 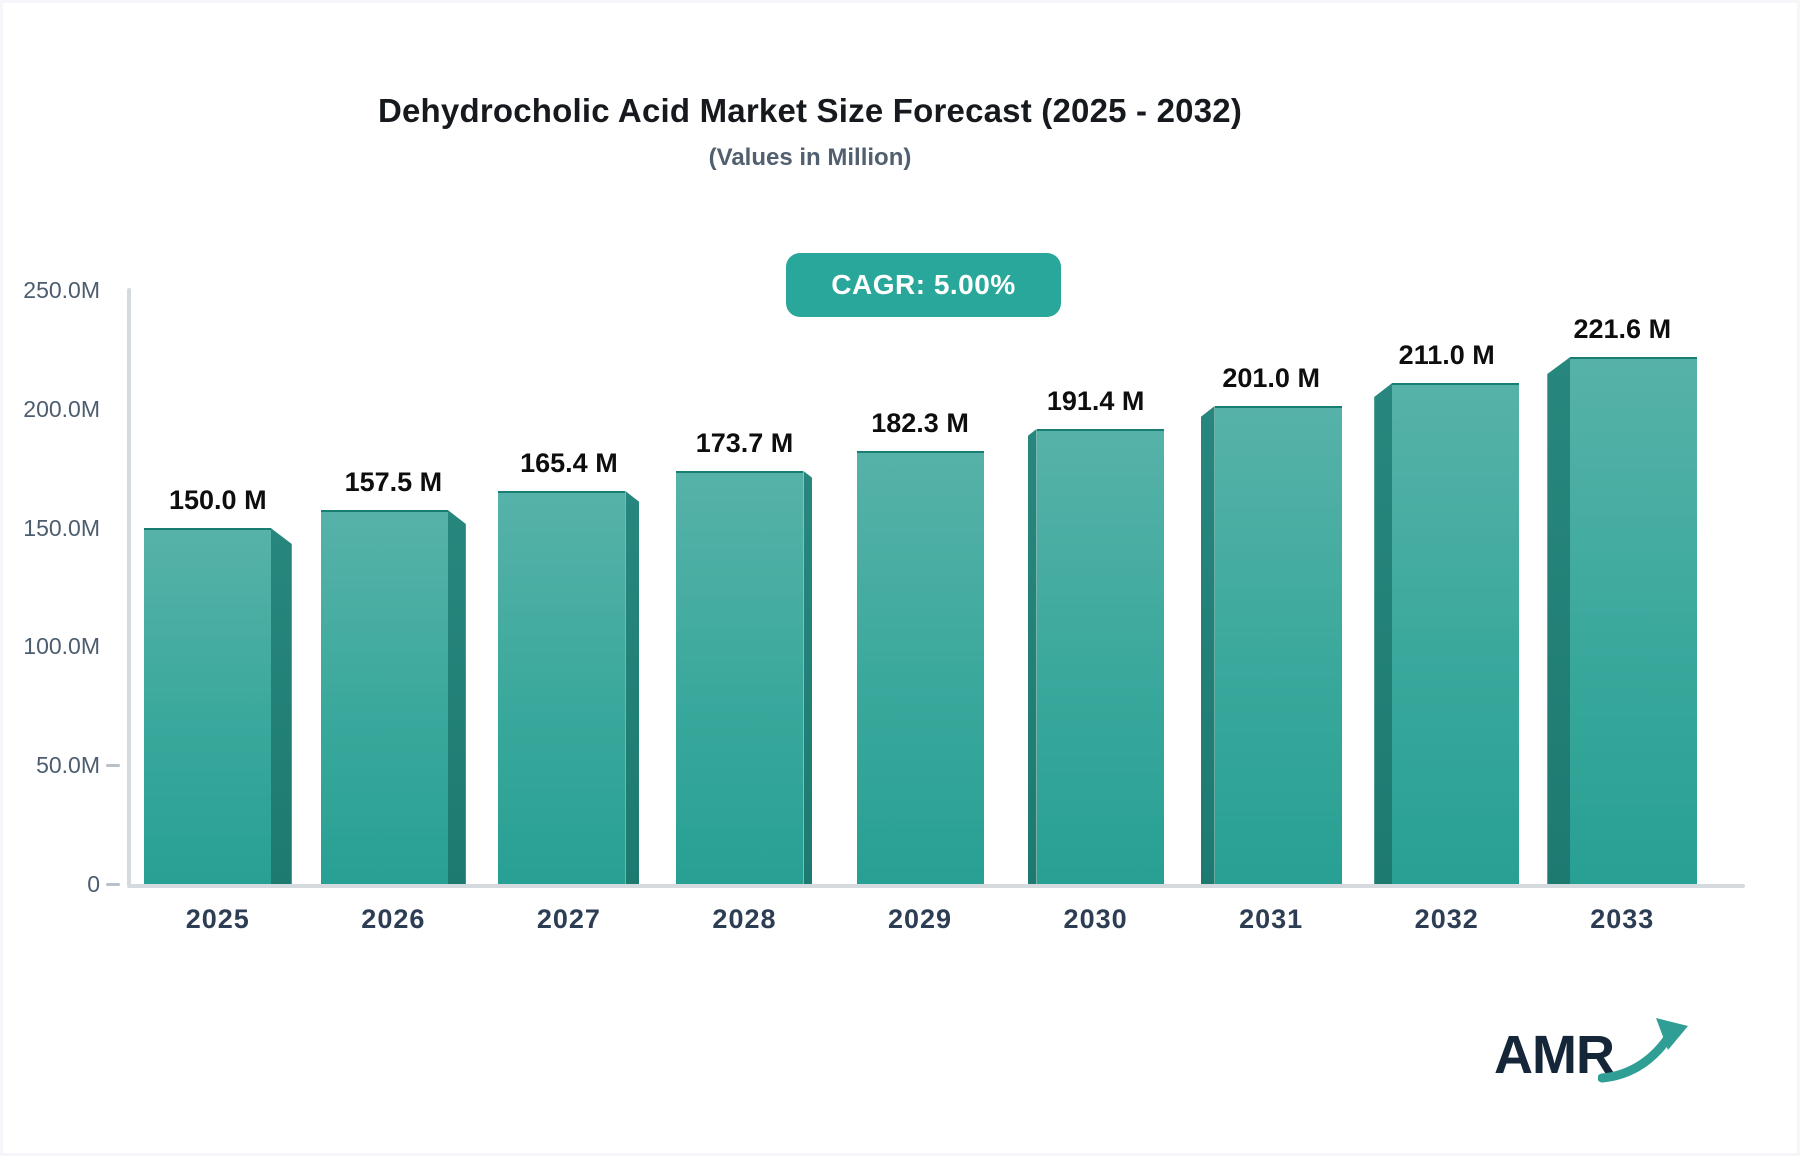 I want to click on value-label: 173.7 M, so click(x=744, y=443).